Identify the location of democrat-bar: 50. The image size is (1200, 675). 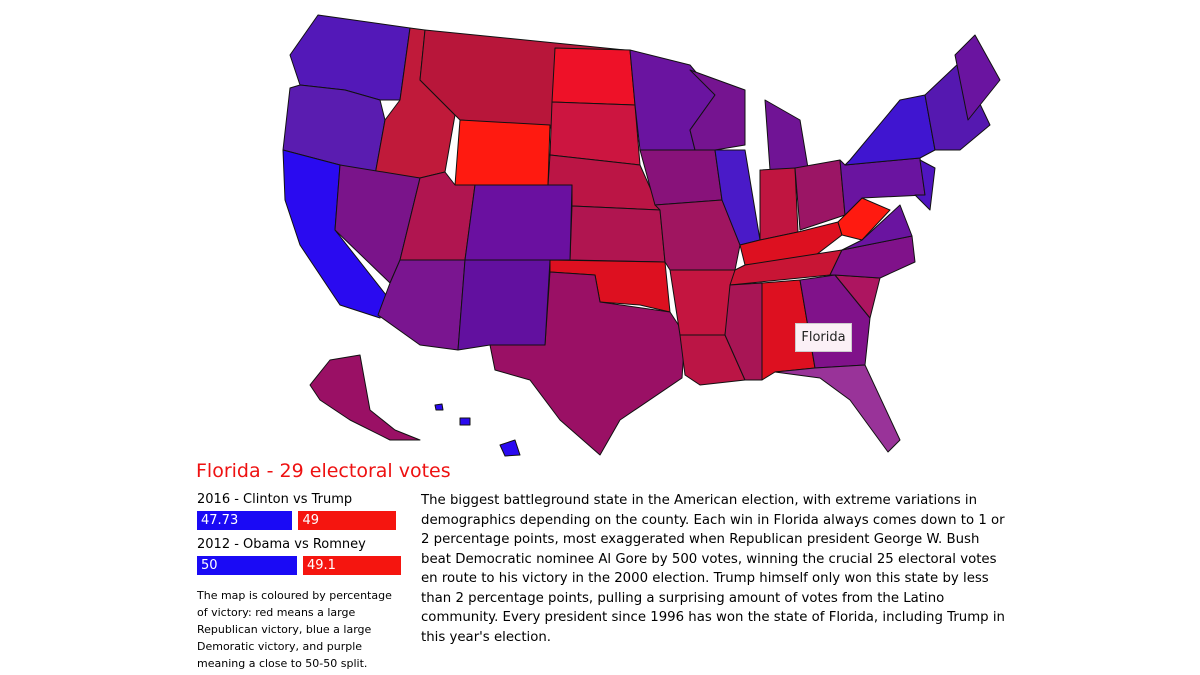
(247, 565).